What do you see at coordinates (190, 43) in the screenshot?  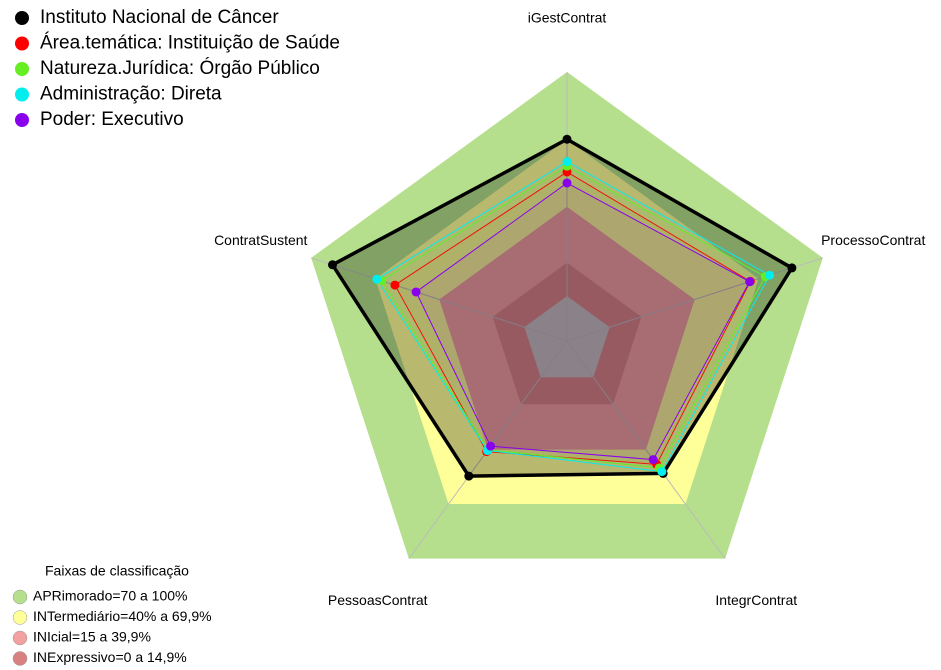 I see `legend-label: Área.temática: Instituição de Saúde` at bounding box center [190, 43].